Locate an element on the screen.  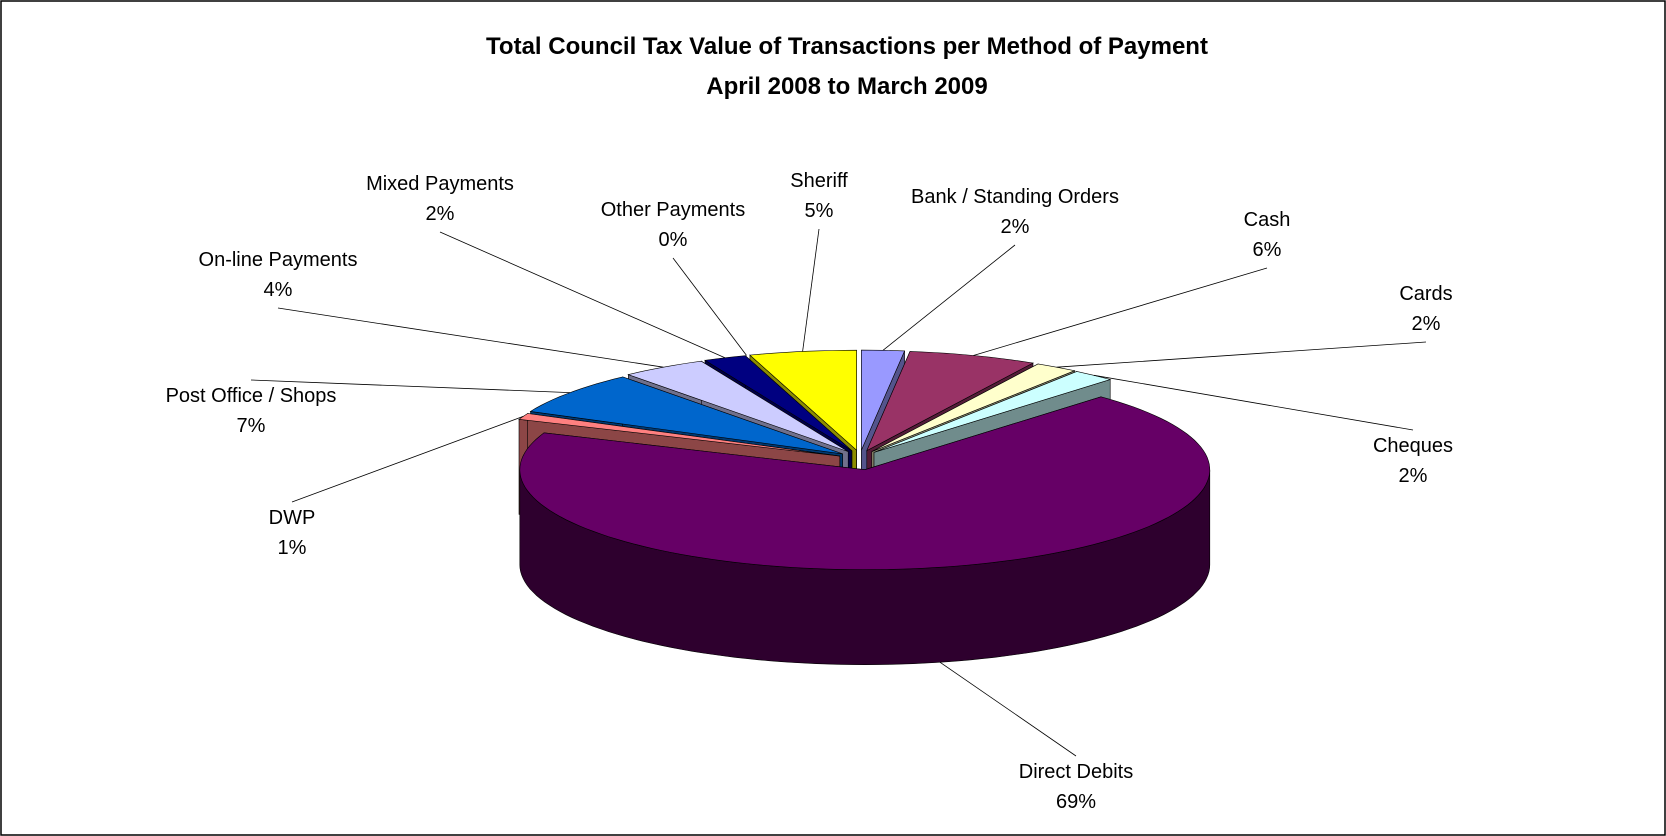
category-label: On-line Payments is located at coordinates (278, 260).